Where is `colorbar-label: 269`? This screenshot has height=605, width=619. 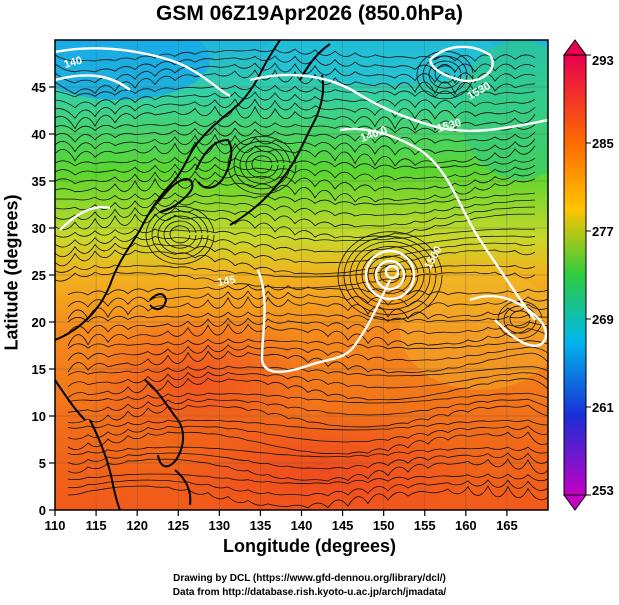 colorbar-label: 269 is located at coordinates (603, 319).